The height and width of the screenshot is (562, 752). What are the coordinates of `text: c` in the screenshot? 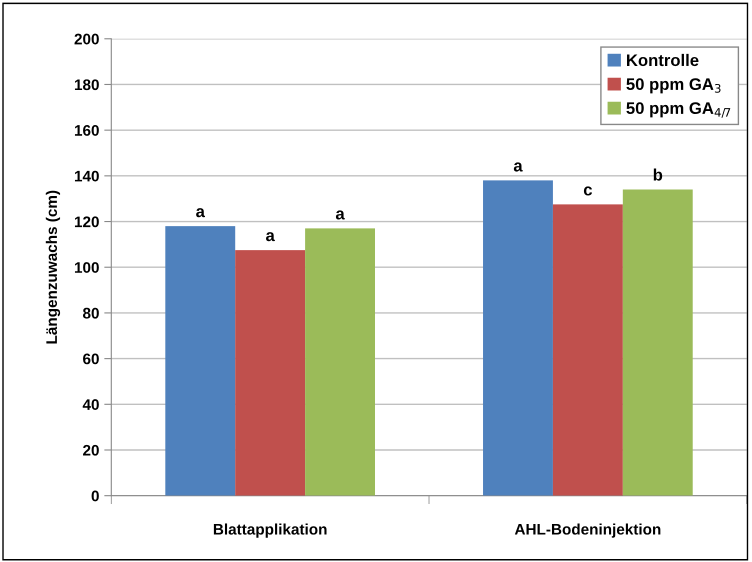 It's located at (588, 191).